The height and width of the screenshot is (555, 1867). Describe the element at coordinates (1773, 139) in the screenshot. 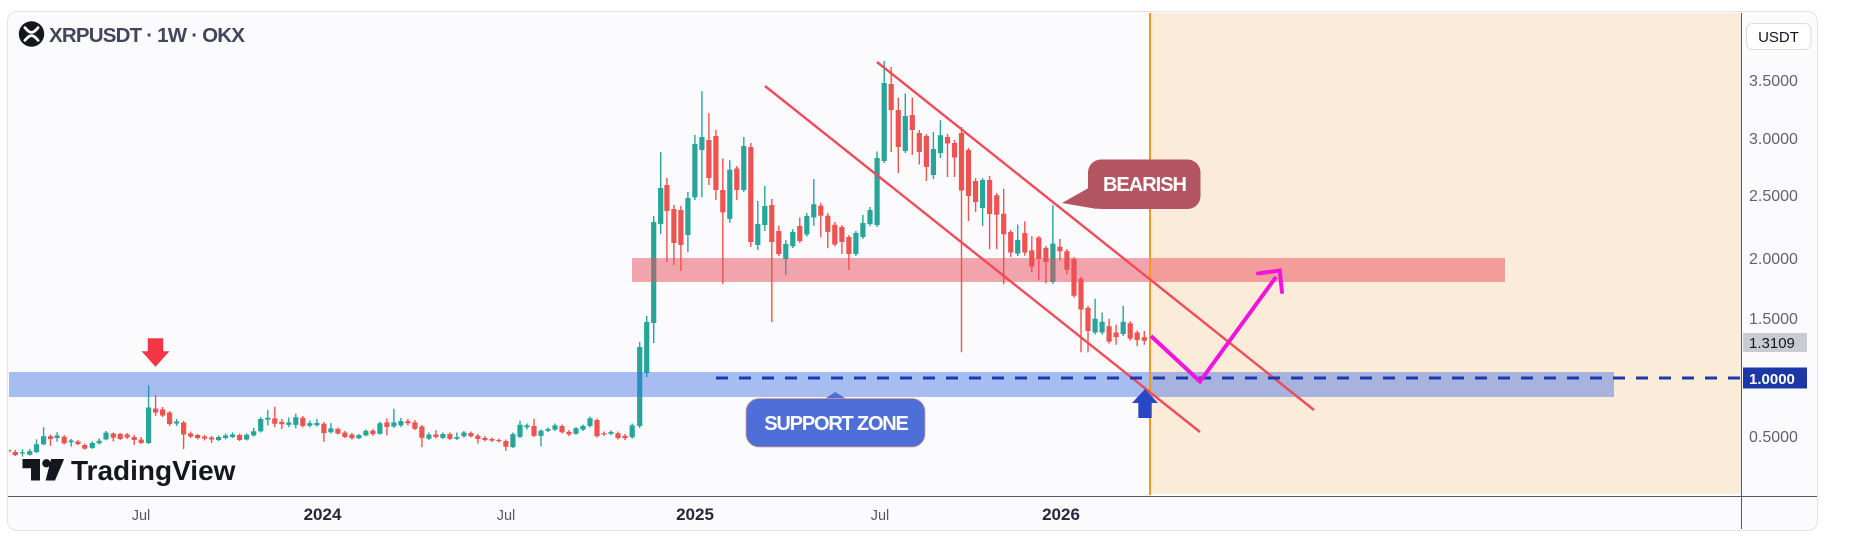

I see `svg-text: 3.0000` at that location.